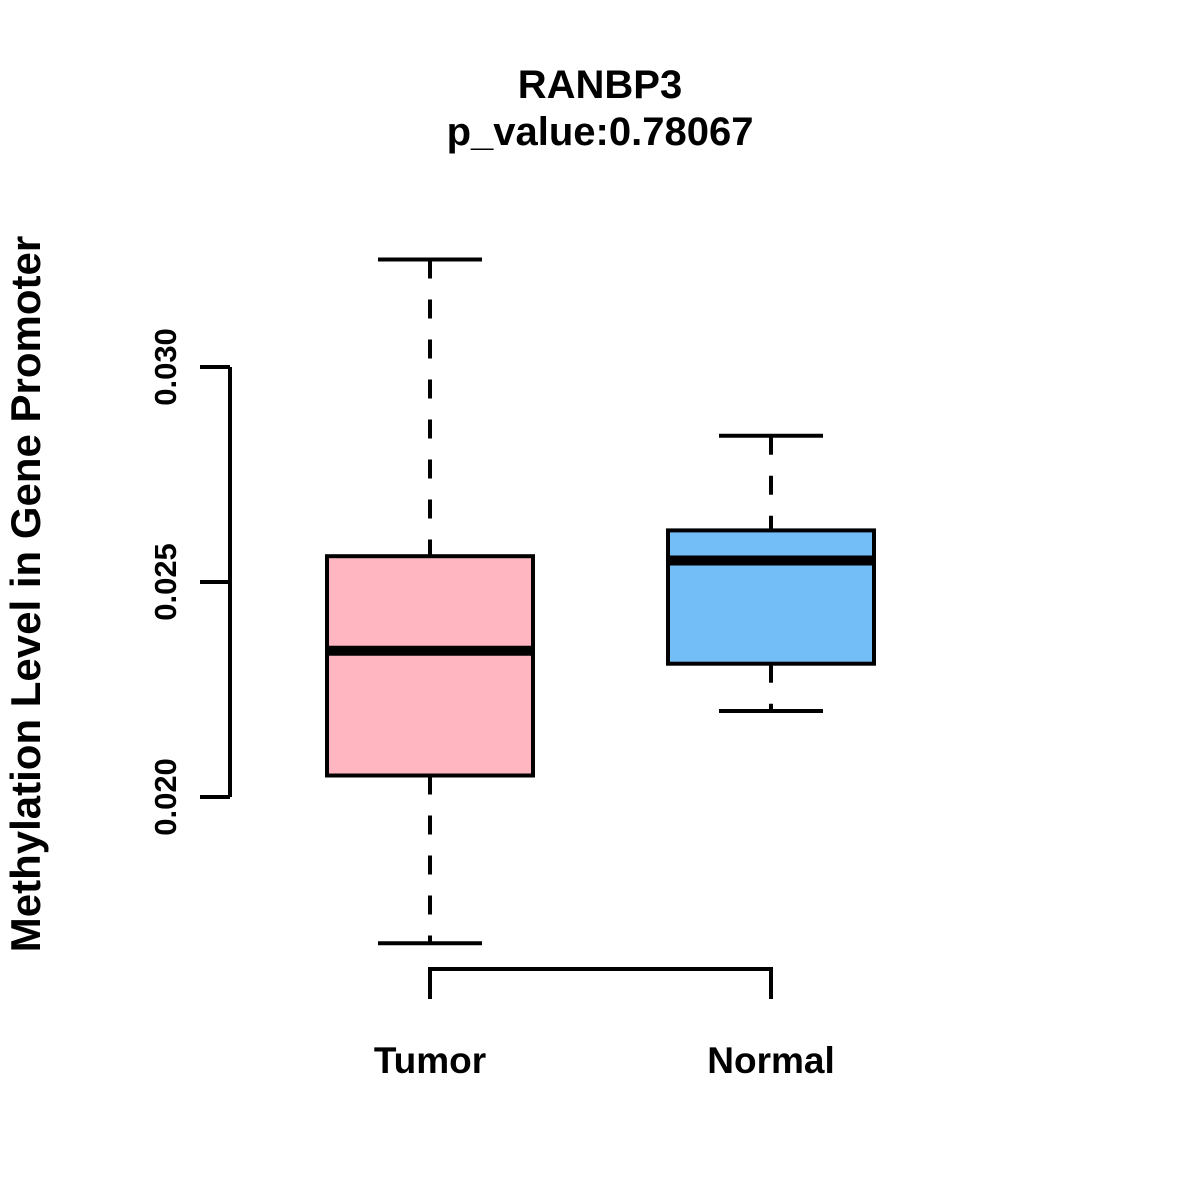 This screenshot has height=1200, width=1200. What do you see at coordinates (430, 1060) in the screenshot?
I see `x-axis-category-label: Tumor` at bounding box center [430, 1060].